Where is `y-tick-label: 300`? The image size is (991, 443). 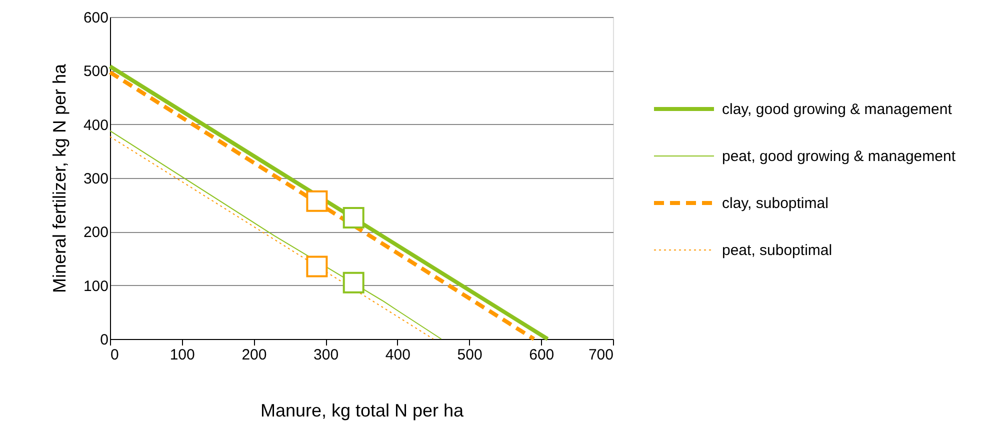 y-tick-label: 300 is located at coordinates (95, 179).